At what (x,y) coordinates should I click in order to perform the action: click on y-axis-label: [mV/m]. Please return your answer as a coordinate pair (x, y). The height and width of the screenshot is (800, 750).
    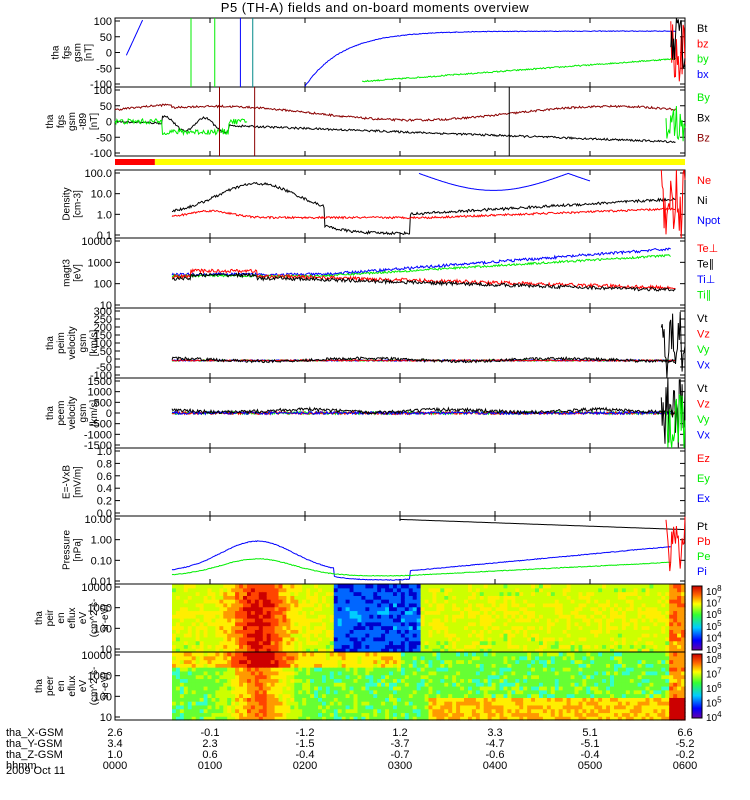
    Looking at the image, I should click on (78, 482).